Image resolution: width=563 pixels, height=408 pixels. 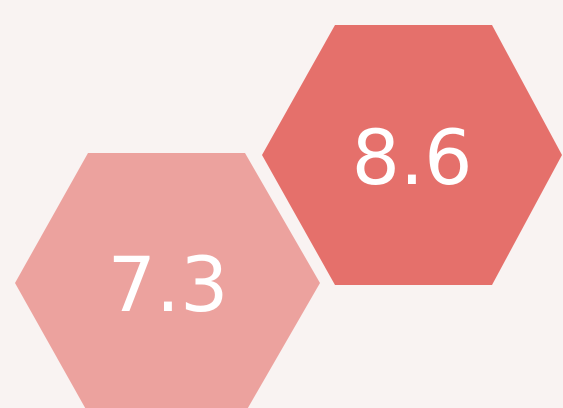 I want to click on tile-label: 7.3, so click(x=168, y=284).